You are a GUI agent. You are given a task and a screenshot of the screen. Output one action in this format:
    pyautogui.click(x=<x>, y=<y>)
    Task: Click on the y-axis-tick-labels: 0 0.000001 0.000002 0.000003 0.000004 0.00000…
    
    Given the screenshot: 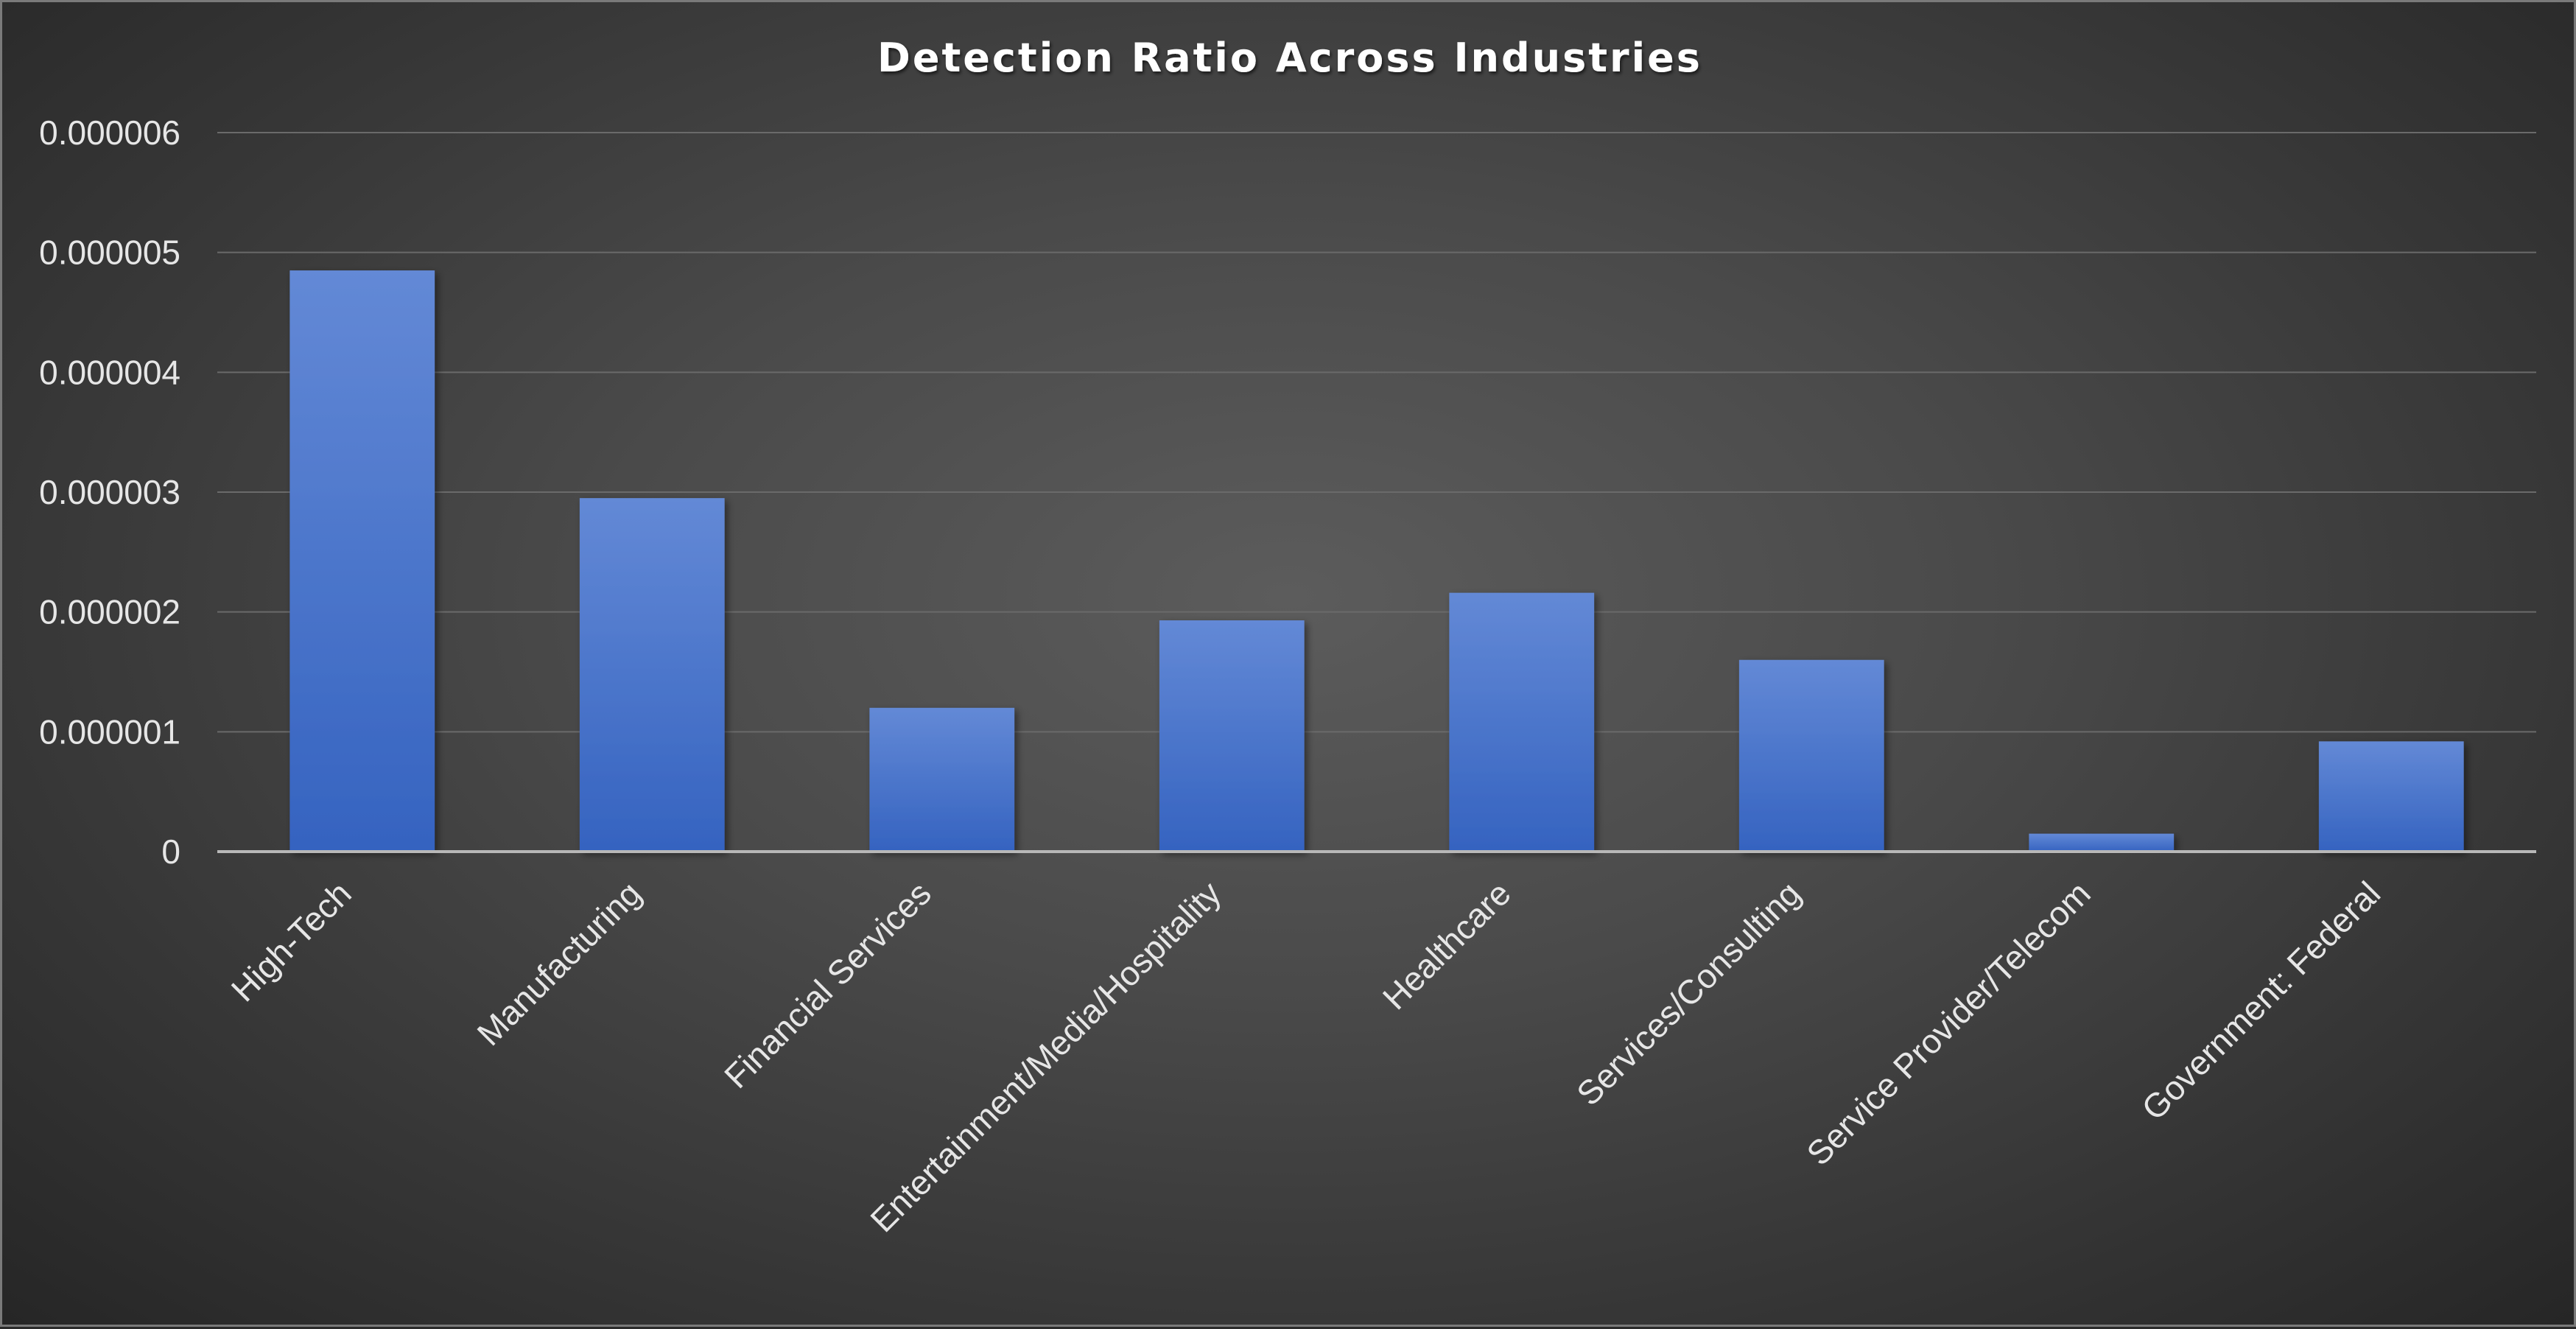 What is the action you would take?
    pyautogui.click(x=109, y=492)
    